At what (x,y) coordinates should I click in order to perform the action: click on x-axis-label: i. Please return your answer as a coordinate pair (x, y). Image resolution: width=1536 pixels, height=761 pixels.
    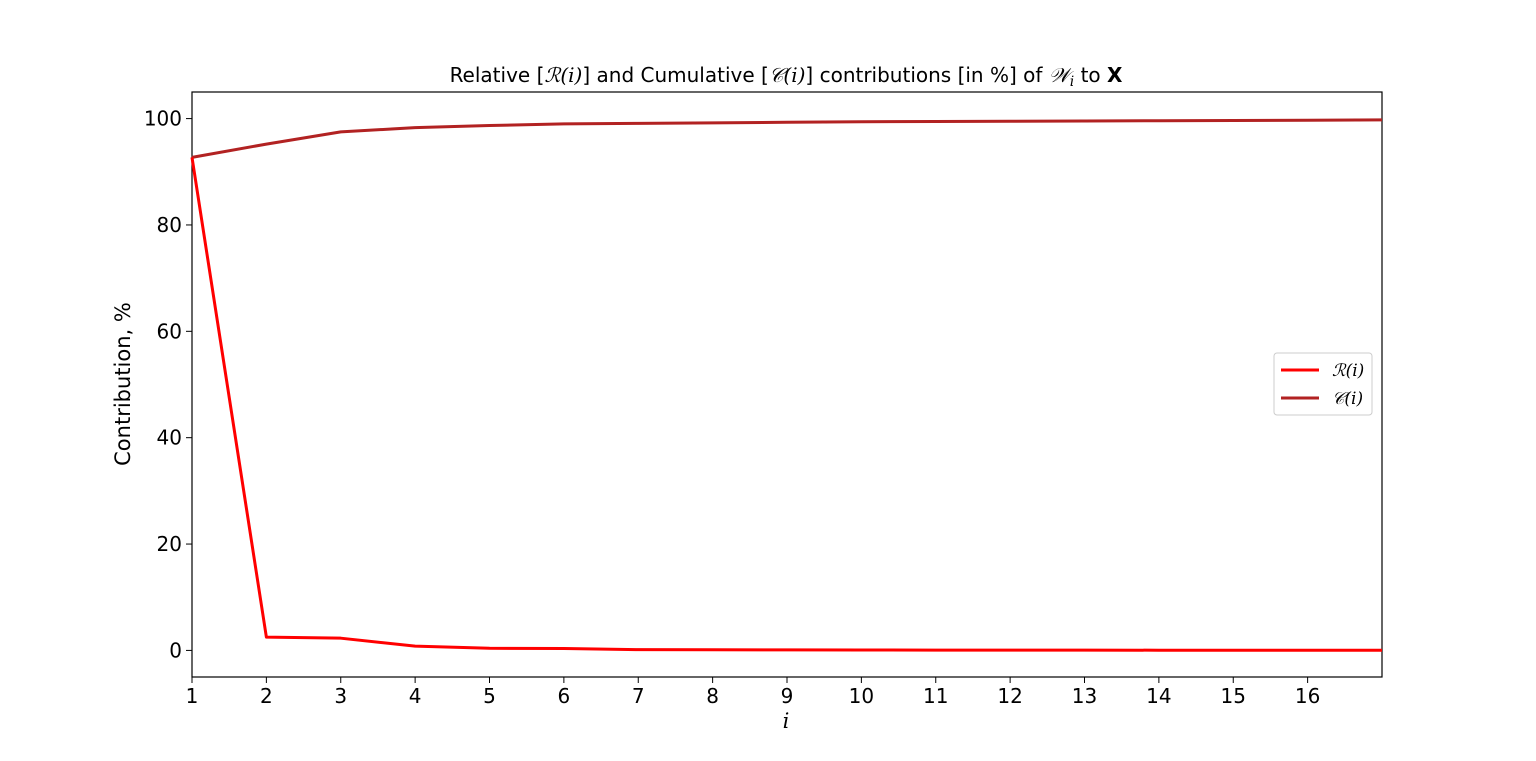
    Looking at the image, I should click on (786, 721).